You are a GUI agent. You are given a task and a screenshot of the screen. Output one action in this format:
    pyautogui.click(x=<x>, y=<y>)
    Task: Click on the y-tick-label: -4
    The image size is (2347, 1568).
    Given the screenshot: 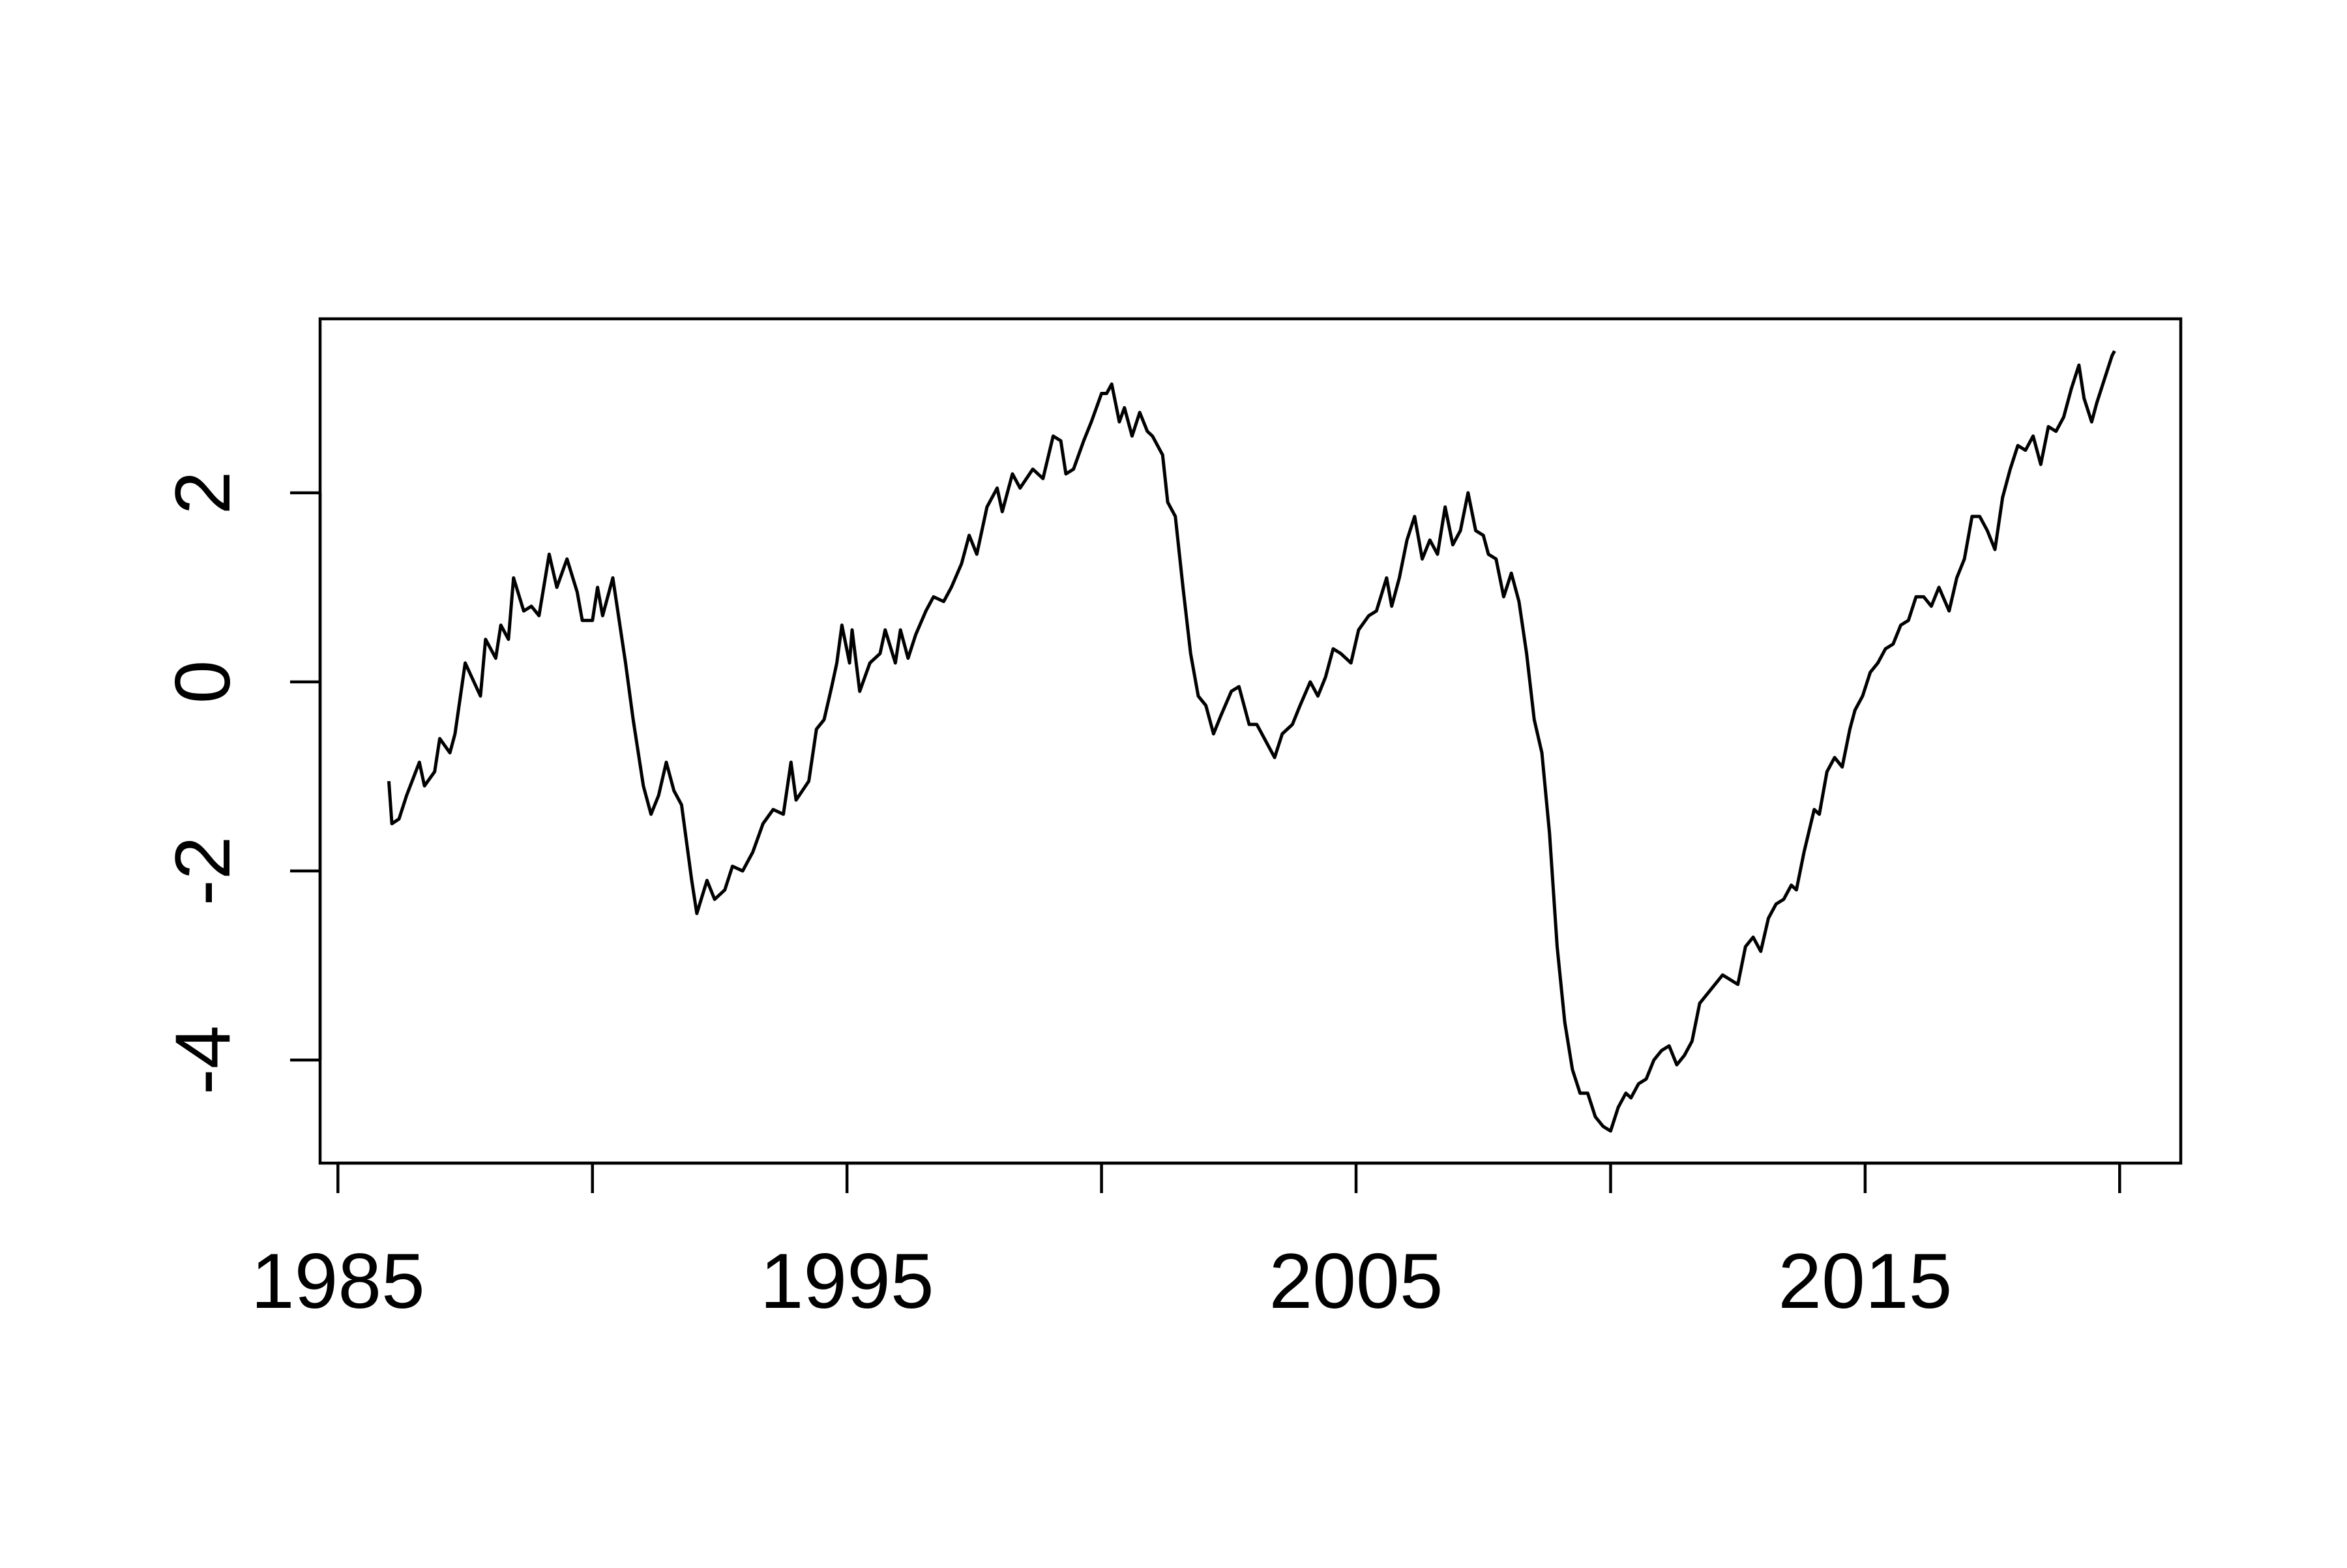 What is the action you would take?
    pyautogui.click(x=202, y=1061)
    